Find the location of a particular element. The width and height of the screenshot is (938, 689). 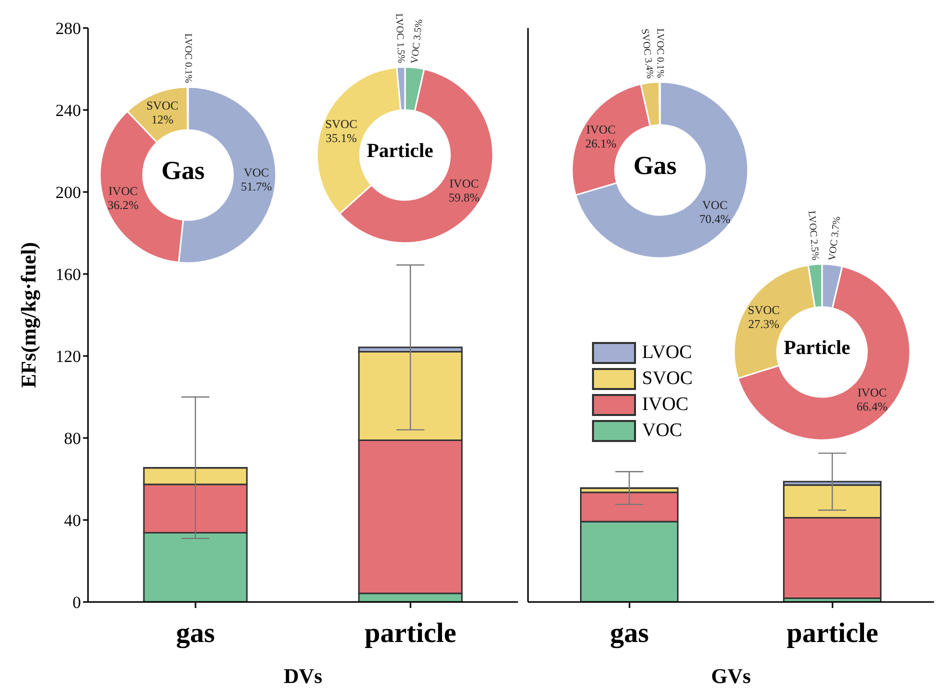

y-tick-label: 280 is located at coordinates (68, 28).